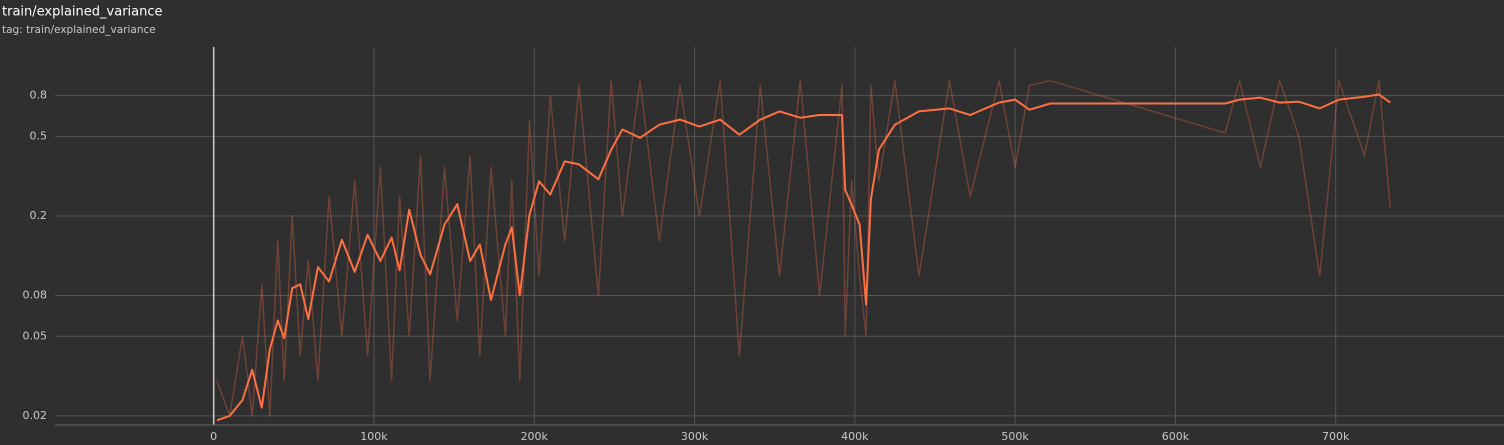 This screenshot has height=445, width=1504. I want to click on x-tick-label: 100k, so click(374, 436).